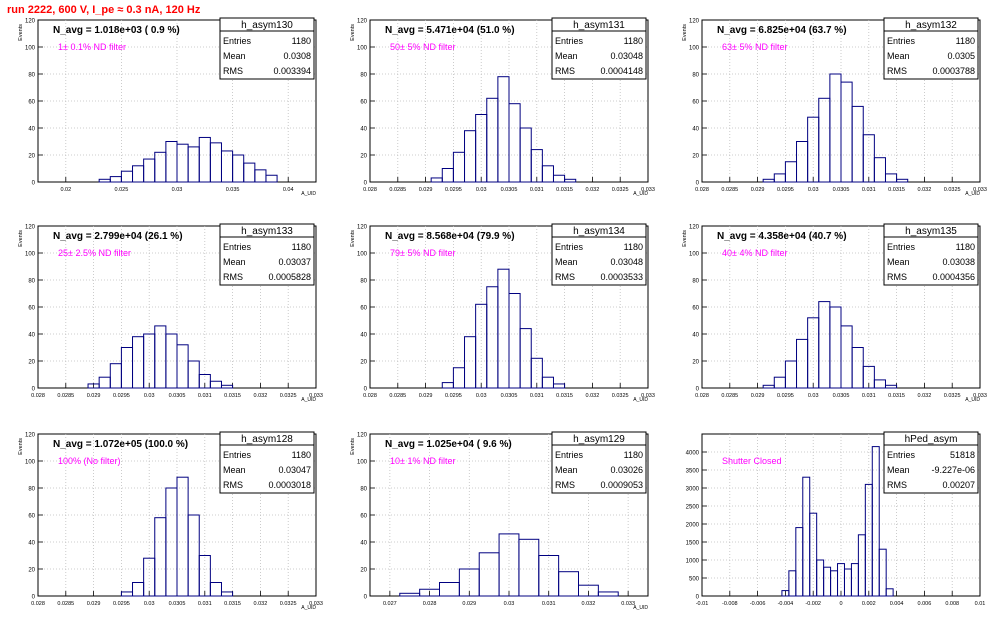 The width and height of the screenshot is (996, 622). Describe the element at coordinates (961, 56) in the screenshot. I see `stats-value-mean: 0.0305` at that location.